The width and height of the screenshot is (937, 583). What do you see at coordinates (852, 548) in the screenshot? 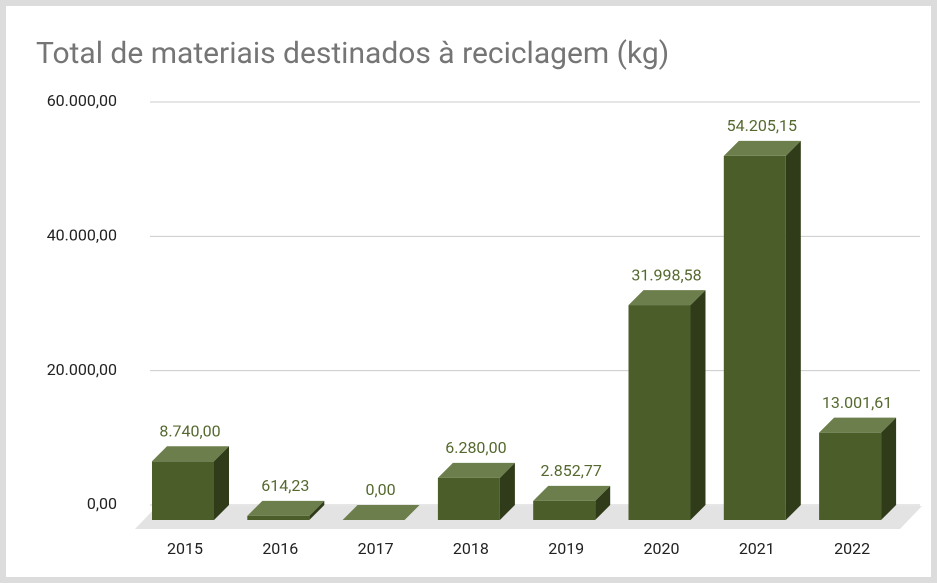
I see `x-tick-label: 2022` at bounding box center [852, 548].